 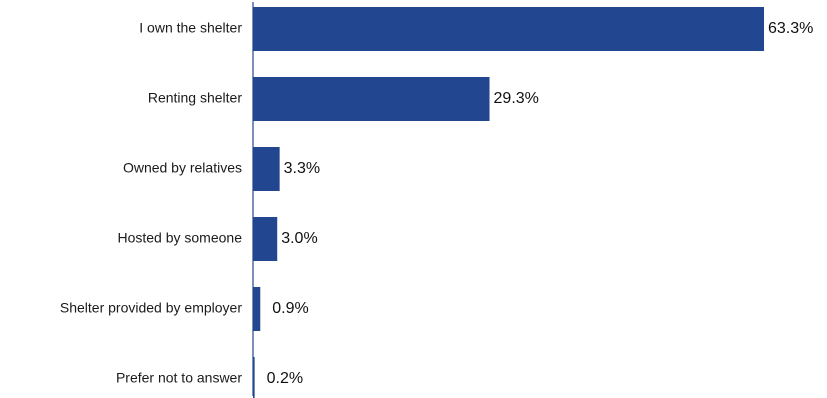 I want to click on category-label-5: Prefer not to answer, so click(x=179, y=378).